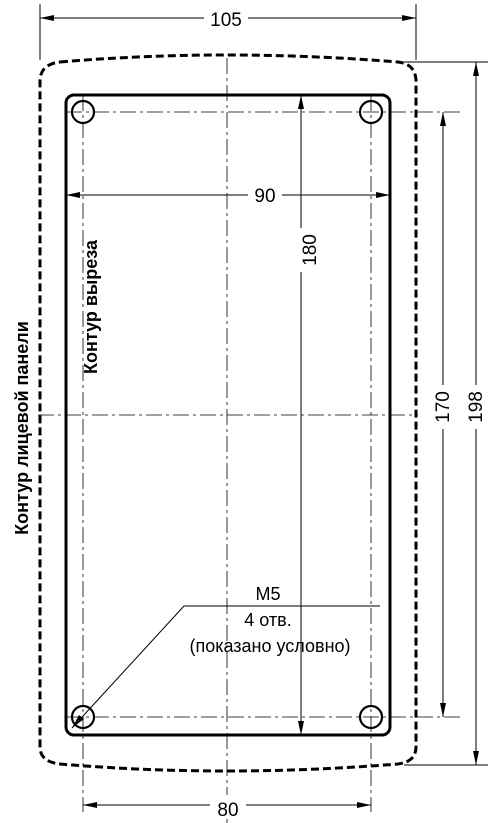 The width and height of the screenshot is (488, 823). What do you see at coordinates (228, 195) in the screenshot?
I see `dimension-cutout-width: 90` at bounding box center [228, 195].